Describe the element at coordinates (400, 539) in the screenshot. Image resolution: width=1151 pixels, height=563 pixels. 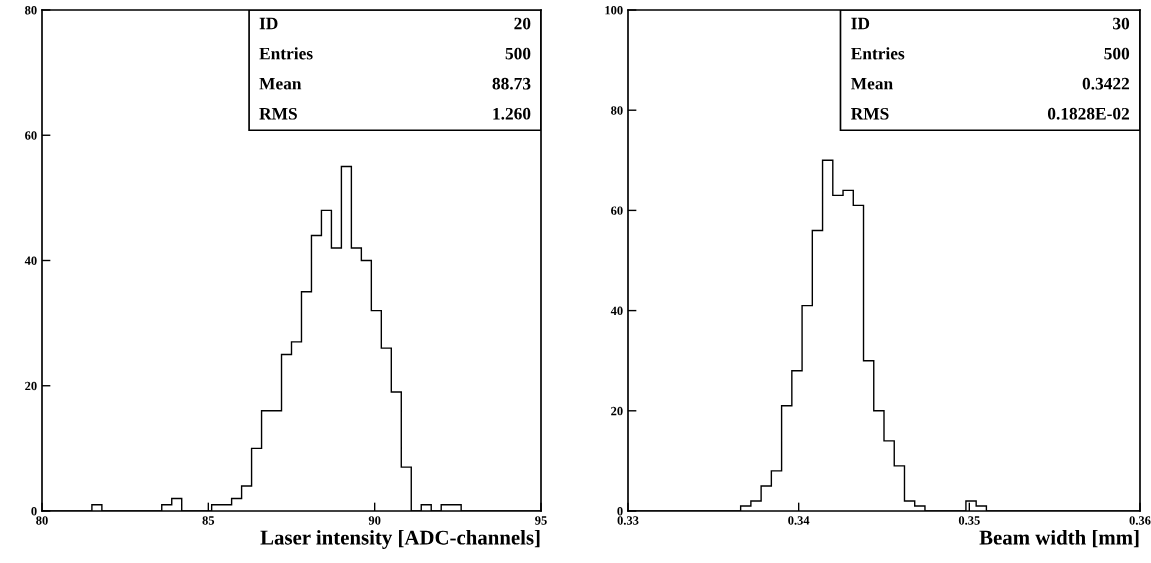
I see `x-axis-title: Laser intensity [ADC-channels]` at that location.